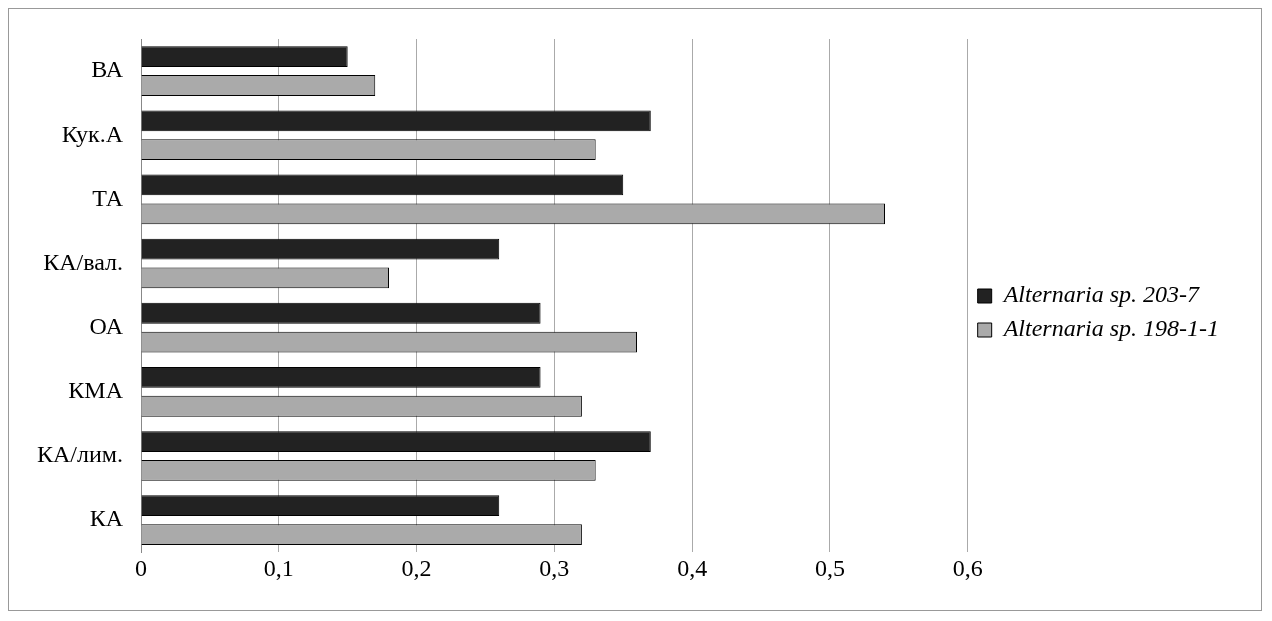 The width and height of the screenshot is (1272, 621). What do you see at coordinates (96, 390) in the screenshot?
I see `y-tick-label: КМА` at bounding box center [96, 390].